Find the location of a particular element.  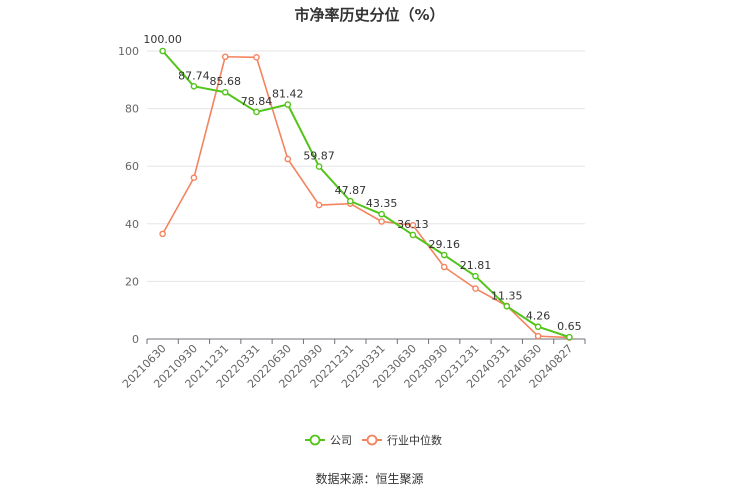

data-label: 21.81 is located at coordinates (476, 265).